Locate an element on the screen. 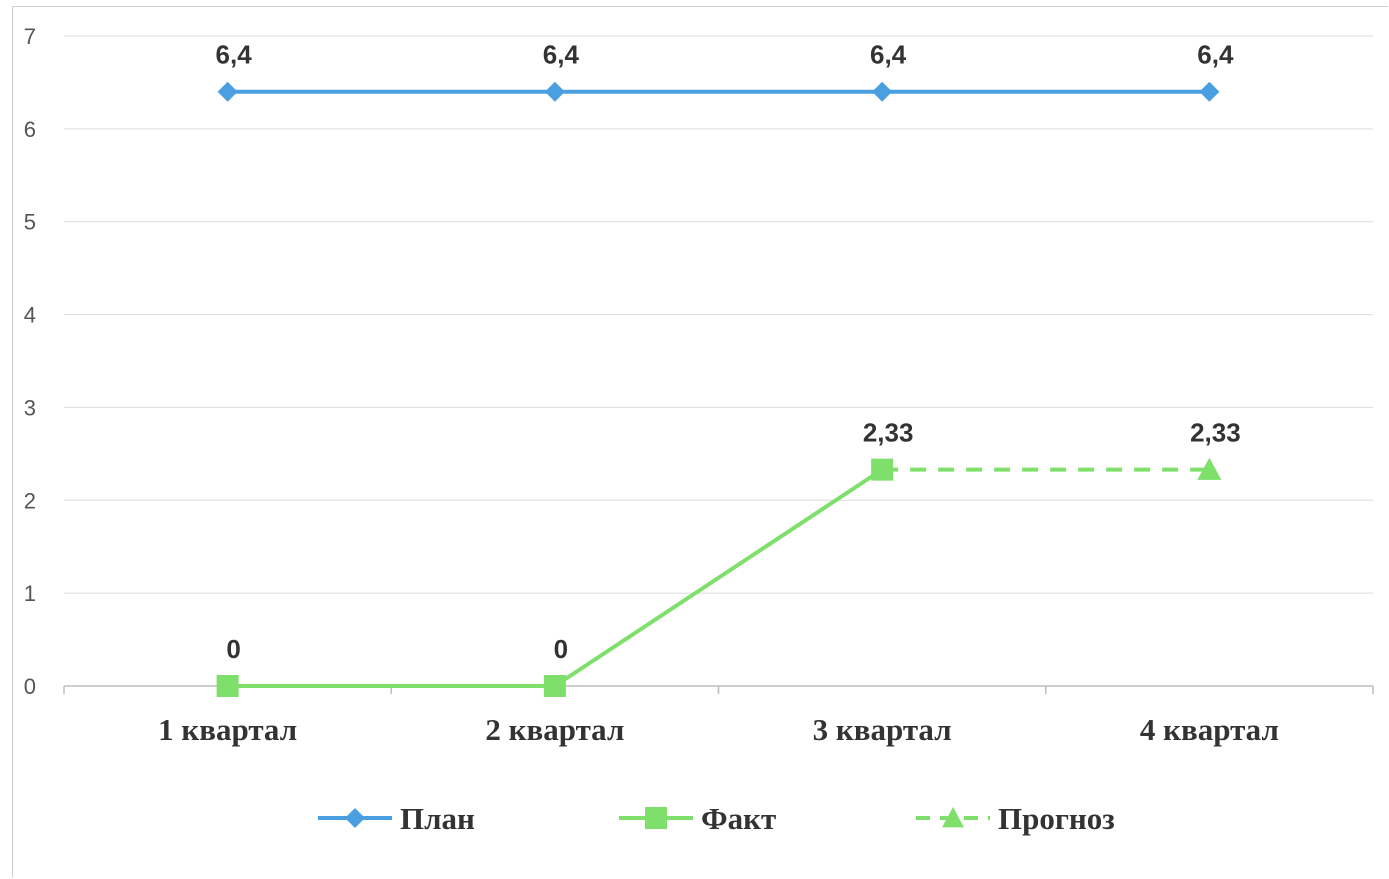  y-tick-label: 0 is located at coordinates (30, 686).